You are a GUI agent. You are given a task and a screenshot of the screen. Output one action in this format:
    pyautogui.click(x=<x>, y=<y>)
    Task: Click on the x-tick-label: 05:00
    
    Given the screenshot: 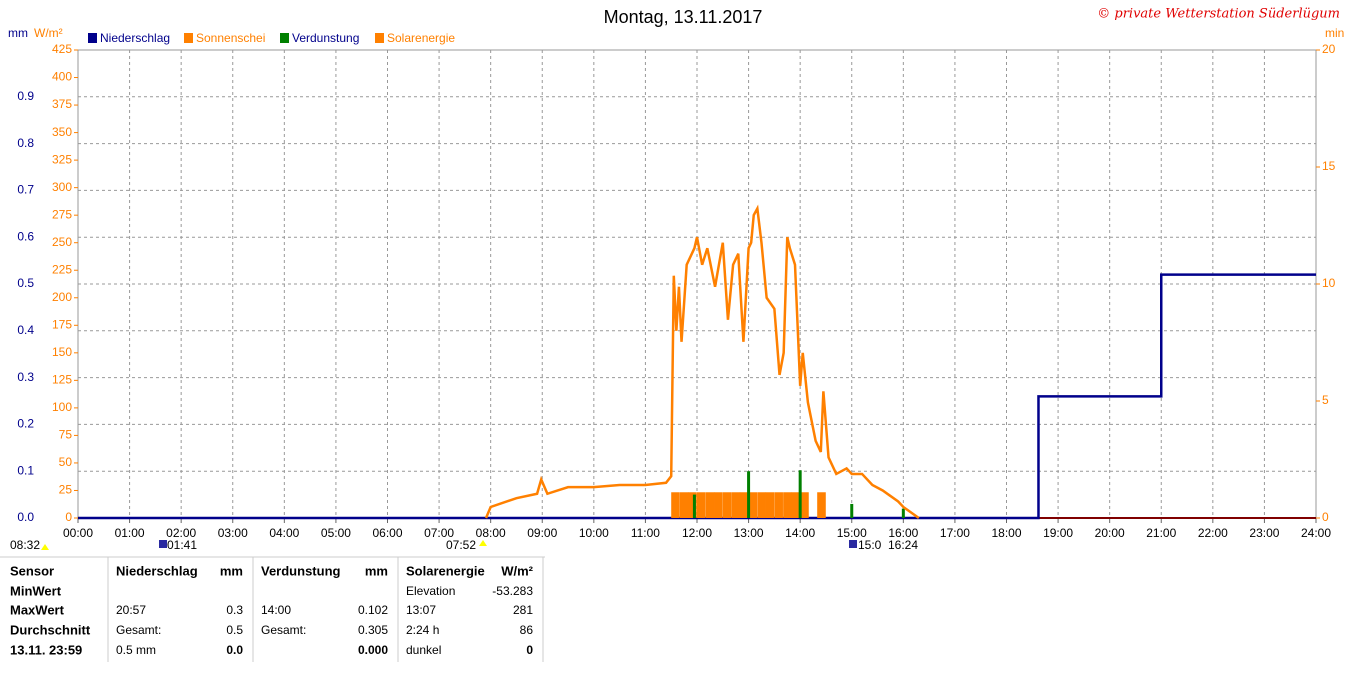 What is the action you would take?
    pyautogui.click(x=336, y=533)
    